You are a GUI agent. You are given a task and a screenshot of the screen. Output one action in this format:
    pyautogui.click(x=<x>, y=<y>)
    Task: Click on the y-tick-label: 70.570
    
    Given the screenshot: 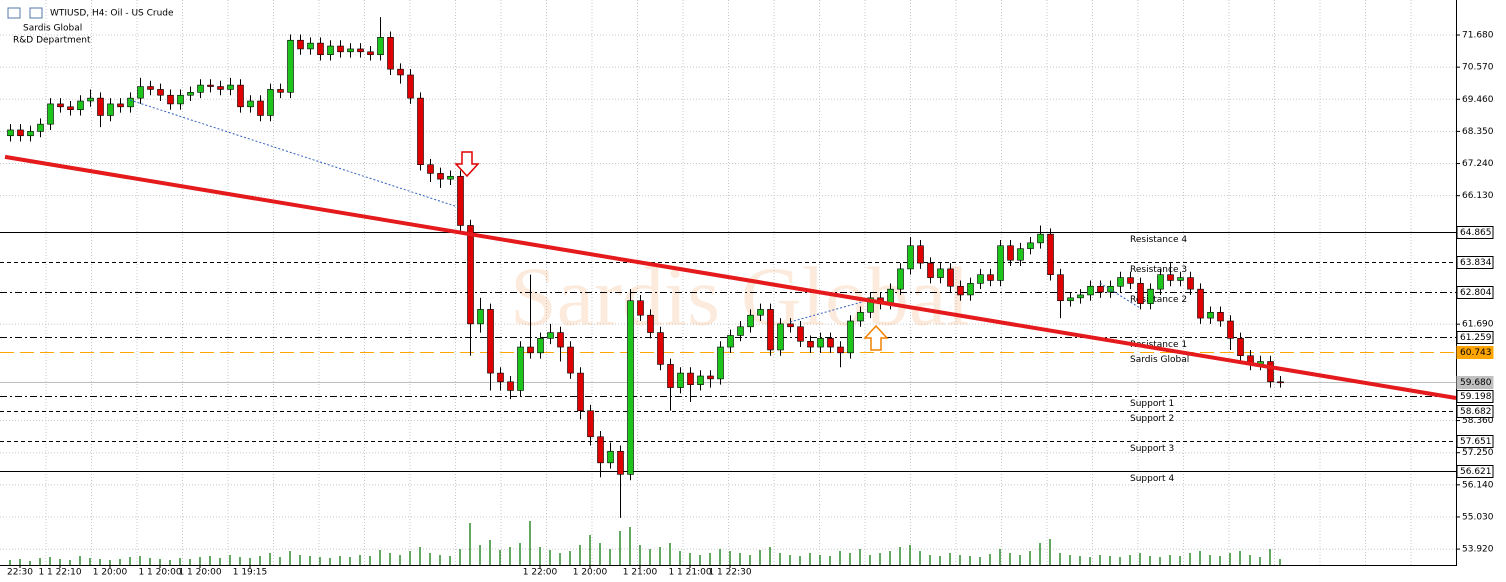 What is the action you would take?
    pyautogui.click(x=1478, y=68)
    